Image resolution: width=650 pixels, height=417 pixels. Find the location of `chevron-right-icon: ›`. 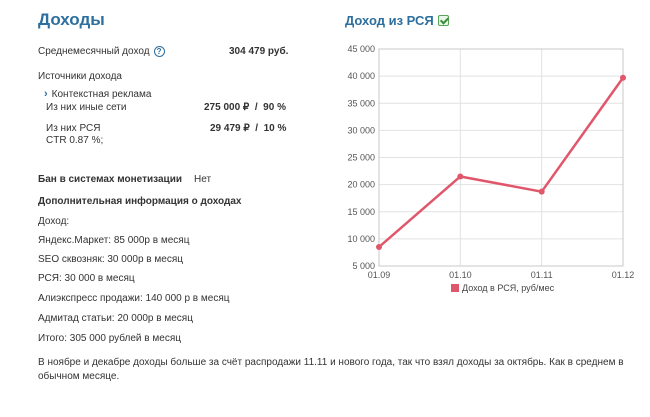

chevron-right-icon: › is located at coordinates (46, 94).